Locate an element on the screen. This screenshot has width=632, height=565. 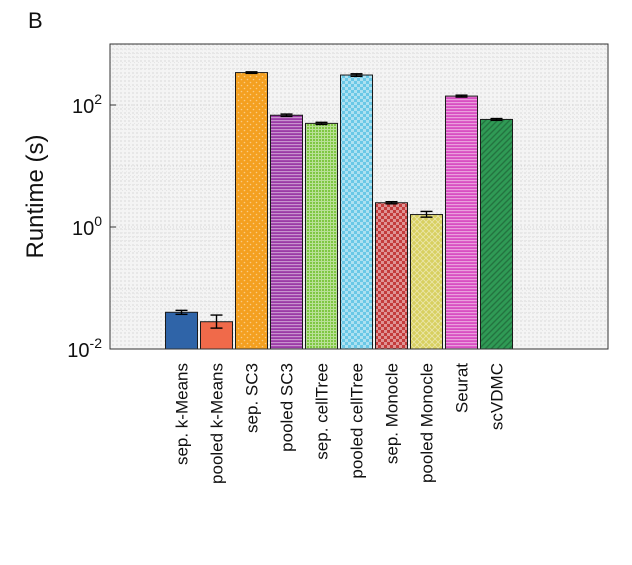
y-tick-label-0: 10⁻² is located at coordinates (84, 348).